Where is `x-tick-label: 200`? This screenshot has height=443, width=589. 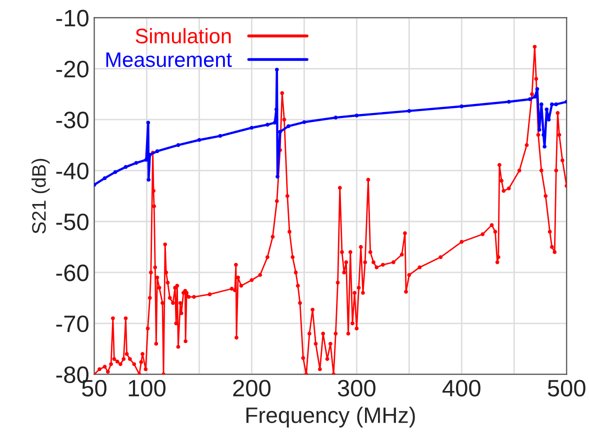
x-tick-label: 200 is located at coordinates (251, 388).